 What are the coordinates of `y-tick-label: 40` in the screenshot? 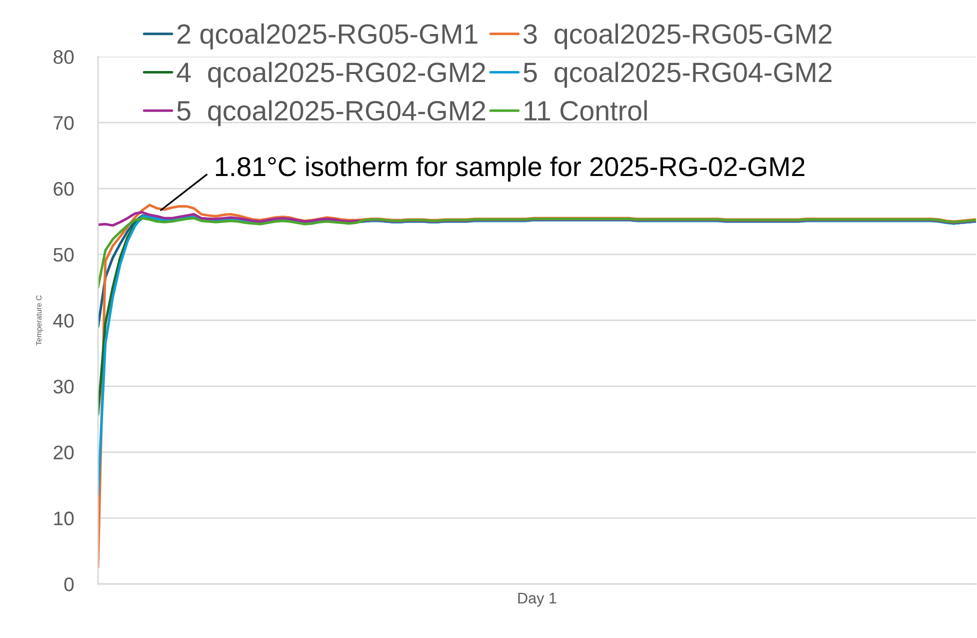 It's located at (63, 321).